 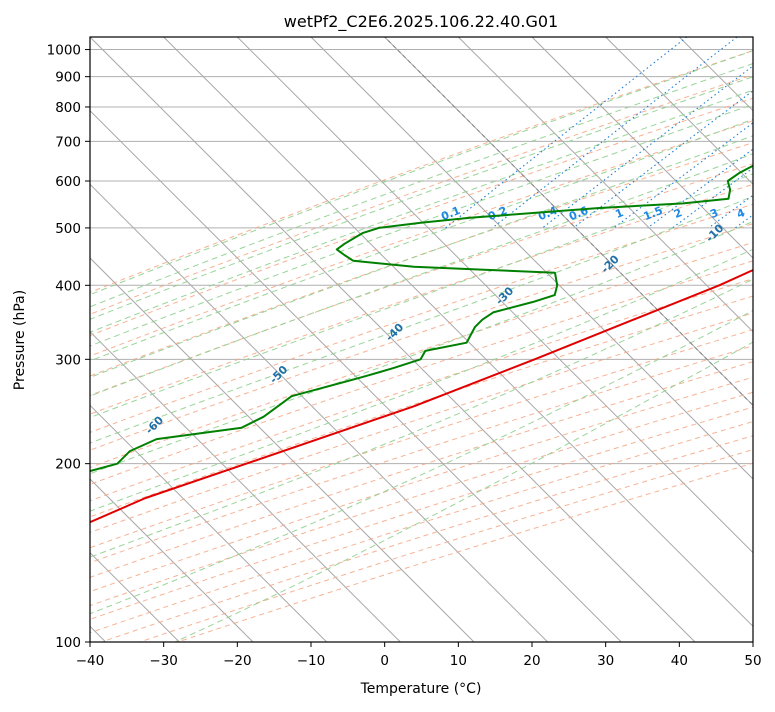 What do you see at coordinates (68, 643) in the screenshot?
I see `y-tick-label: 100` at bounding box center [68, 643].